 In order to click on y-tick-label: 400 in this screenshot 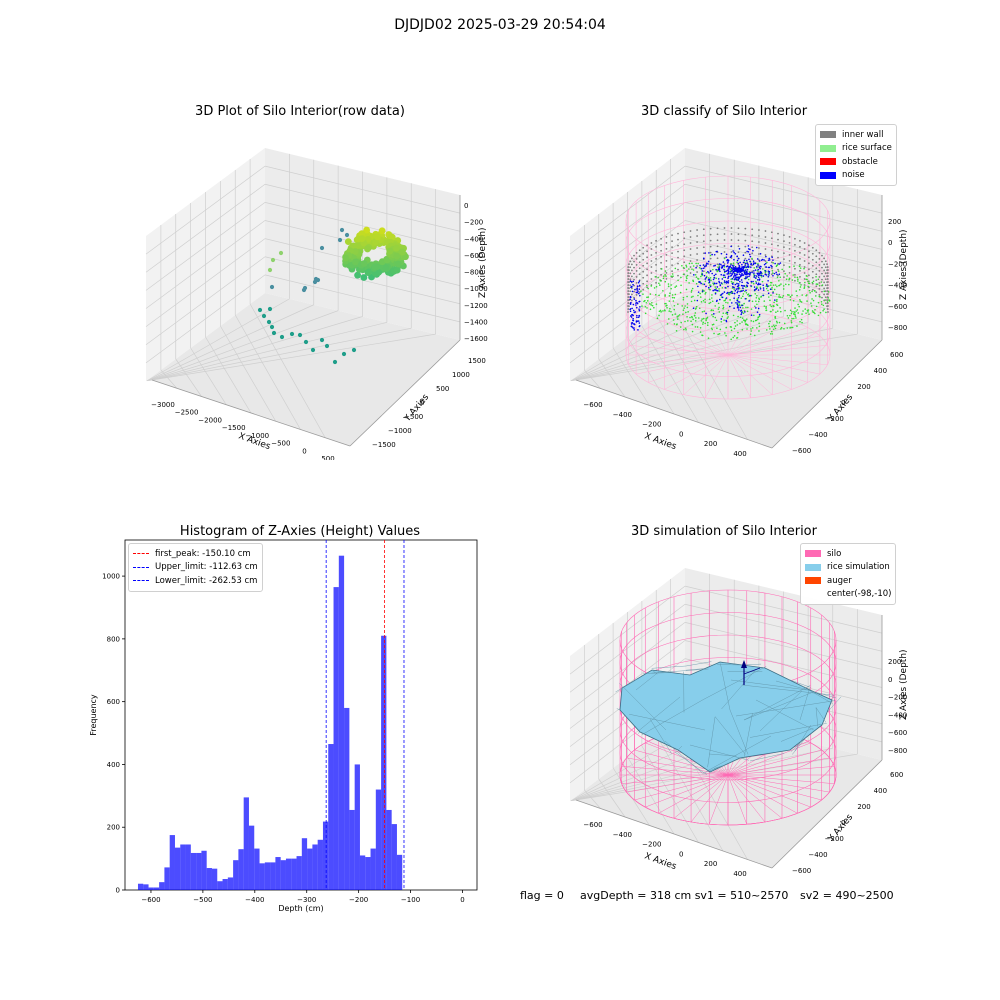, I will do `click(113, 765)`.